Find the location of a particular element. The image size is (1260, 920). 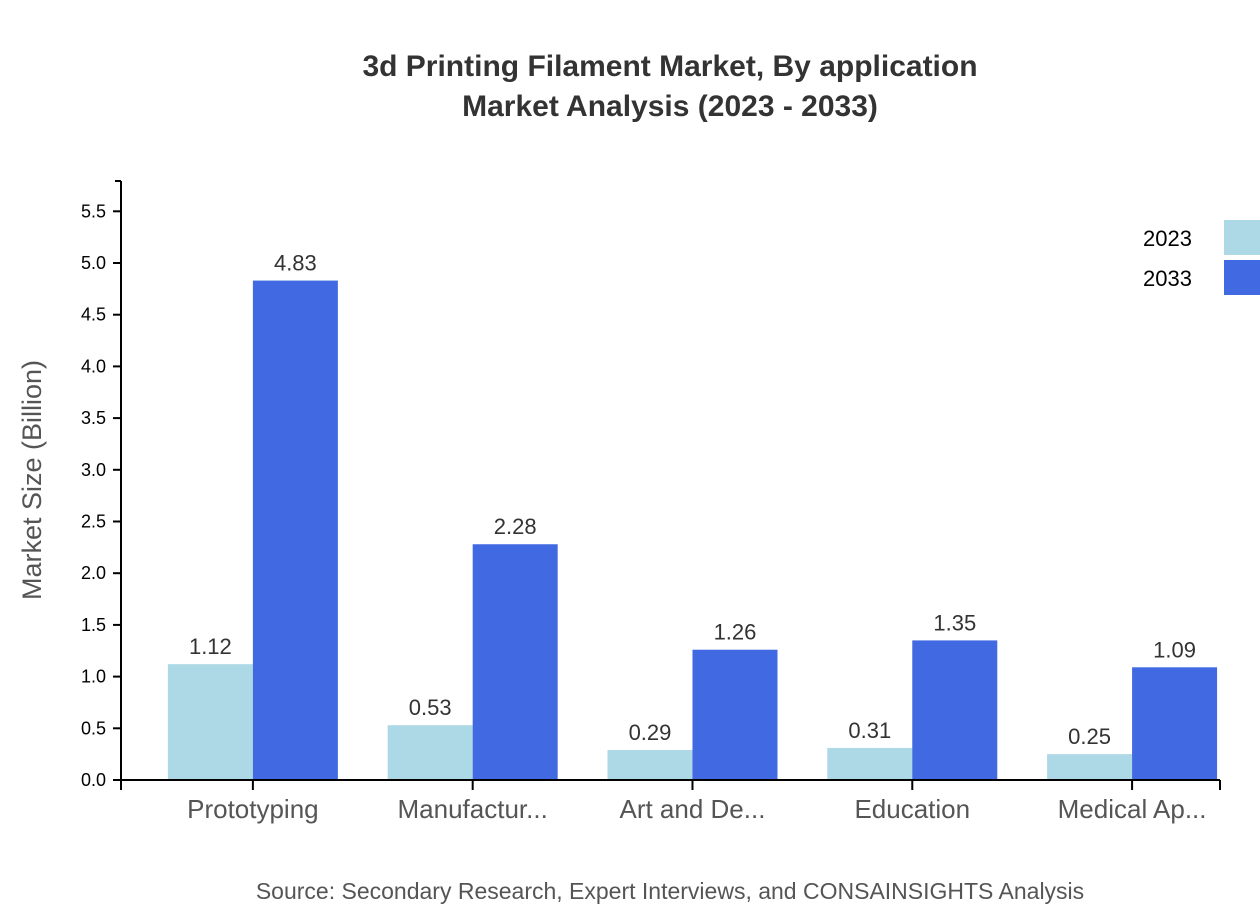

y-tick-label: 3.0 is located at coordinates (93, 470).